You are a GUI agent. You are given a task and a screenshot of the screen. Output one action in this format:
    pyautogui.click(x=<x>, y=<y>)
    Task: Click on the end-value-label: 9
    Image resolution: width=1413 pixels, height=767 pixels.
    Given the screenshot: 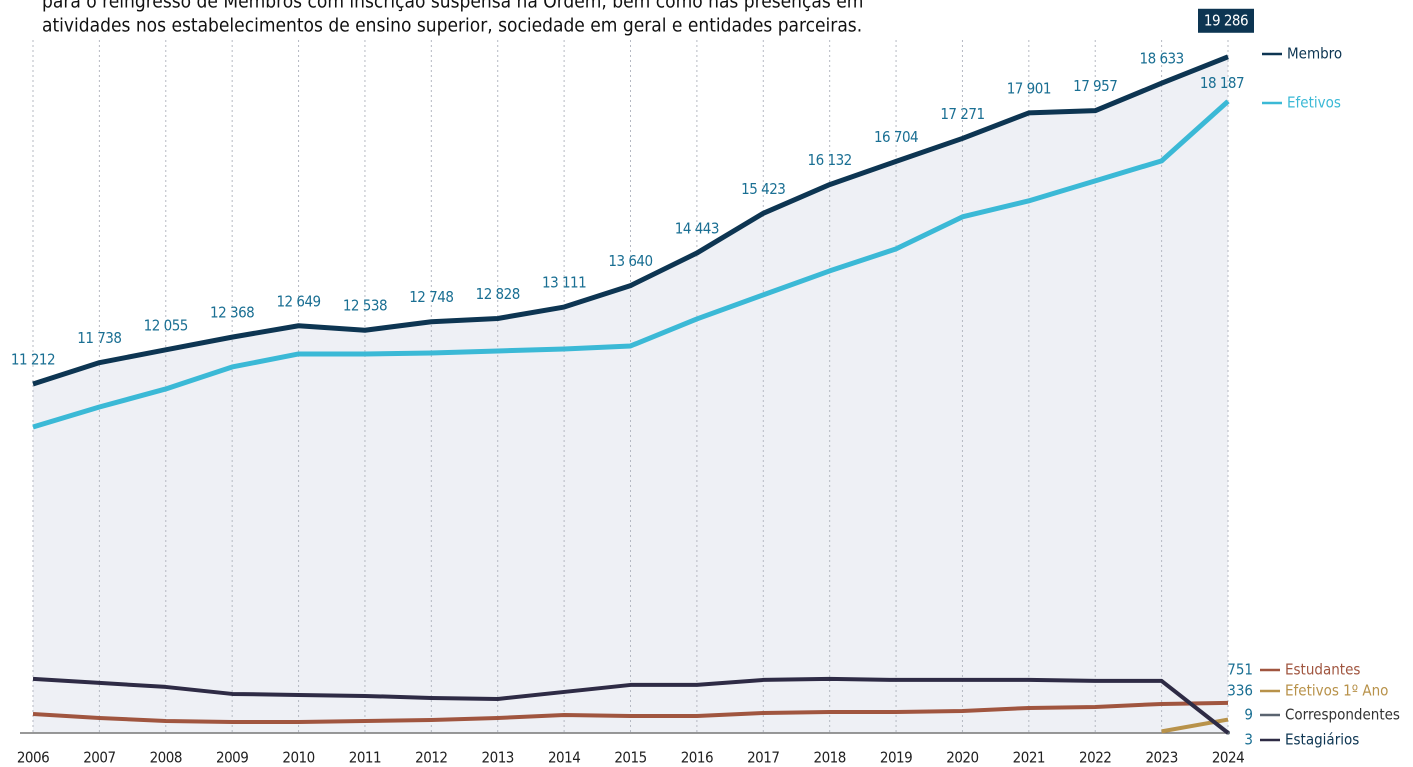 What is the action you would take?
    pyautogui.click(x=1248, y=715)
    